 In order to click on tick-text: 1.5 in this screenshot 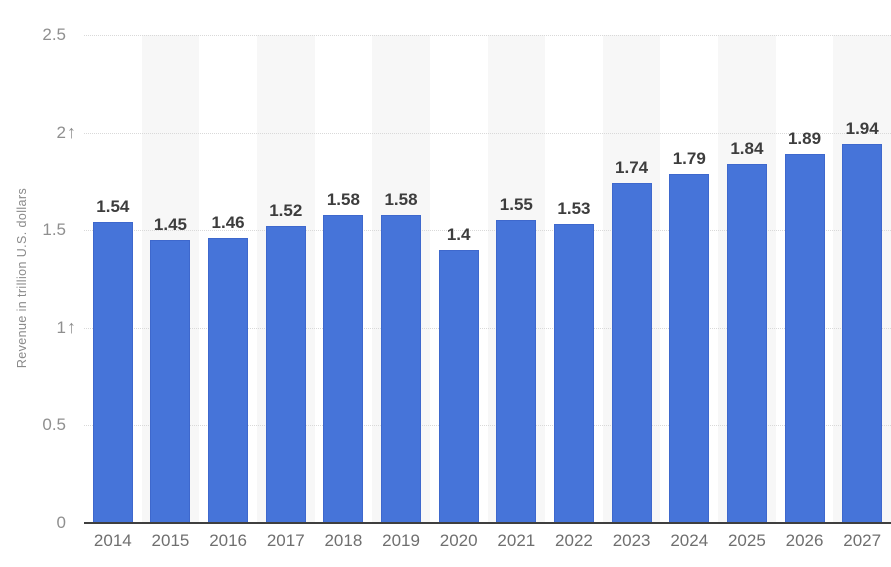, I will do `click(54, 230)`.